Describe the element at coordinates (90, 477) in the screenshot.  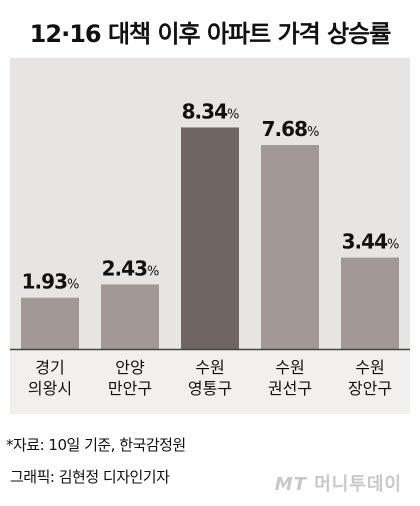
I see `graphic-credit: 그래픽: 김현정 디자인기자` at that location.